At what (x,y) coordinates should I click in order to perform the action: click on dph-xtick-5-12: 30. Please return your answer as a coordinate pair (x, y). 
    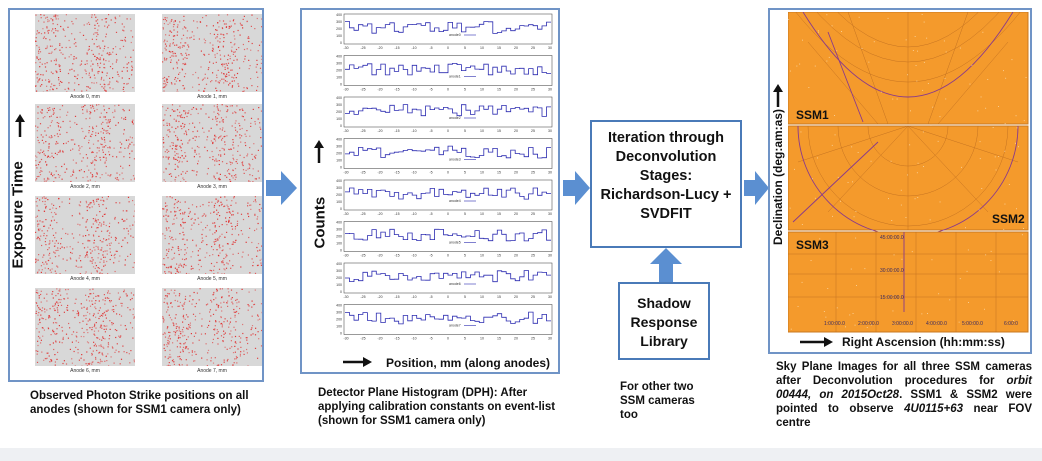
    Looking at the image, I should click on (550, 256).